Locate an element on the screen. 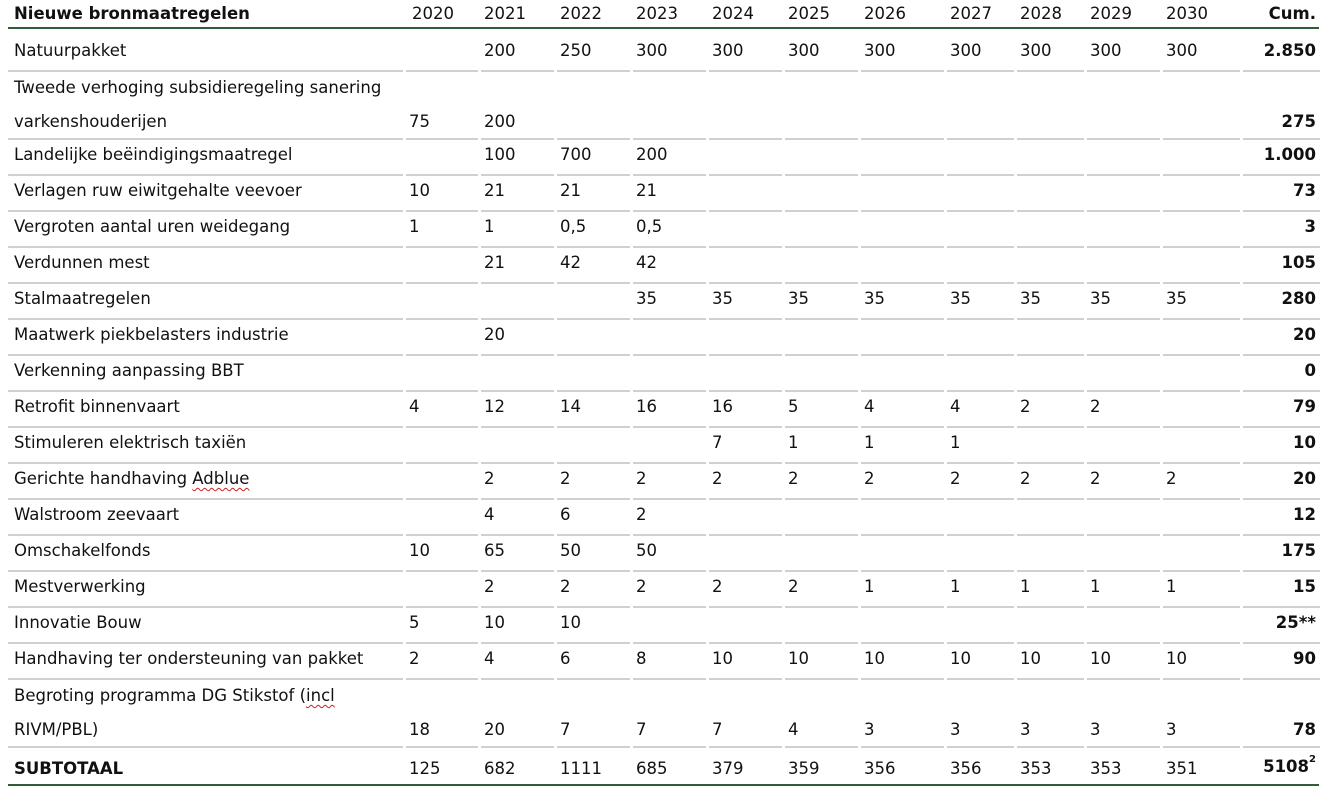 Image resolution: width=1327 pixels, height=796 pixels. row-value: 300 is located at coordinates (1106, 50).